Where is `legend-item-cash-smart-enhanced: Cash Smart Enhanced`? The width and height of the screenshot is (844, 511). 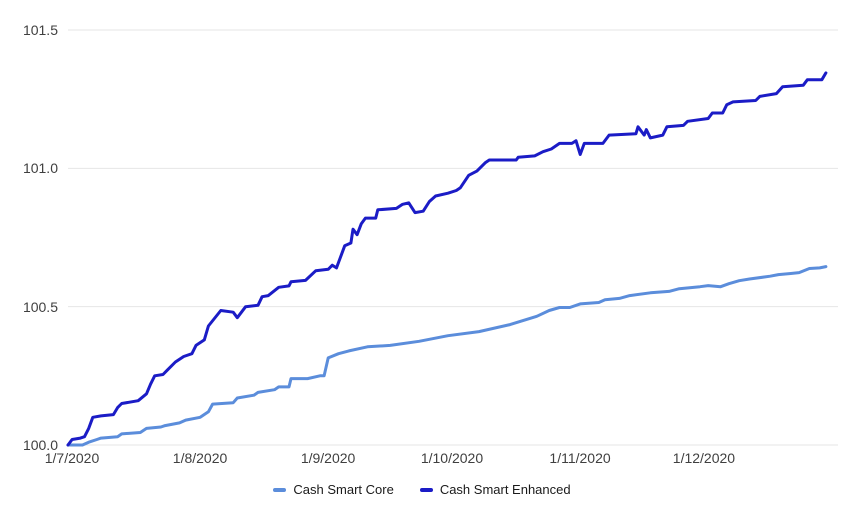
legend-item-cash-smart-enhanced: Cash Smart Enhanced is located at coordinates (495, 489).